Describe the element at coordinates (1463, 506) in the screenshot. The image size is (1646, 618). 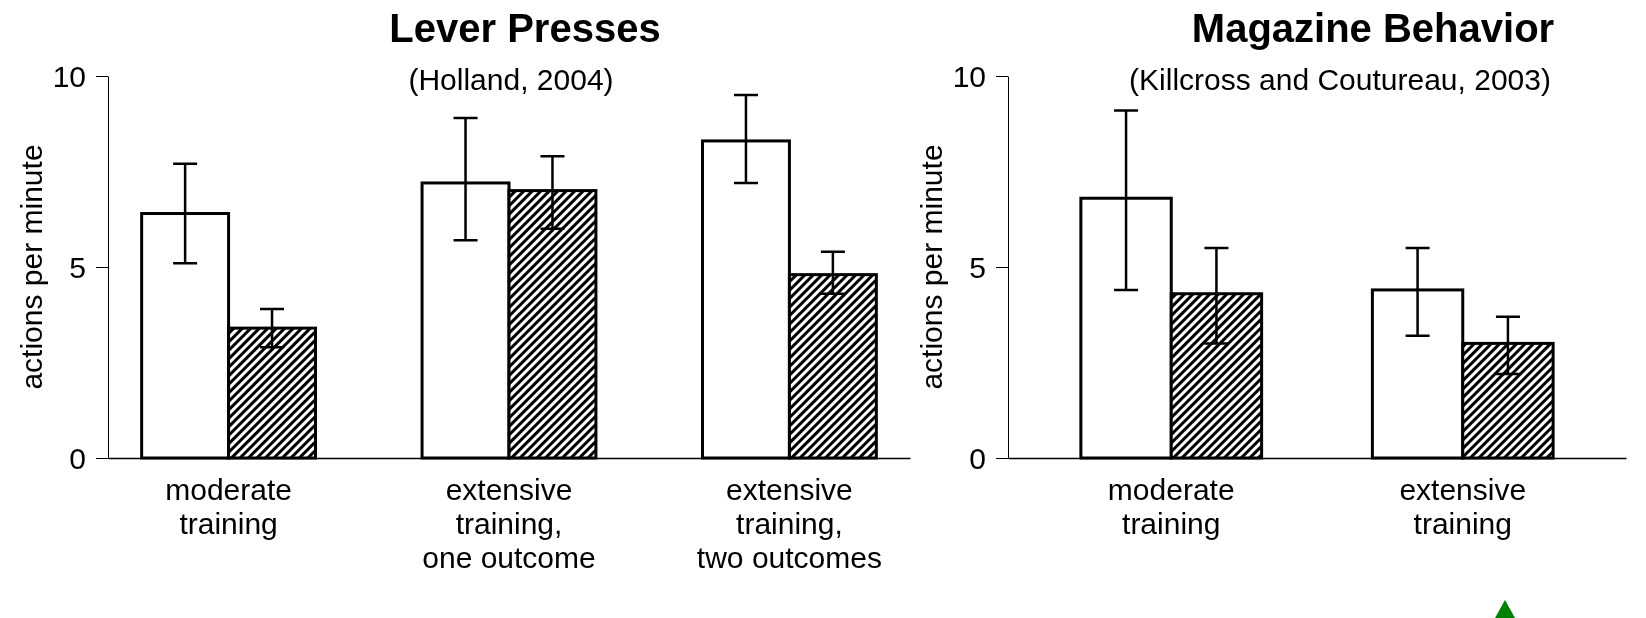
I see `x-tick-label: extensive training` at that location.